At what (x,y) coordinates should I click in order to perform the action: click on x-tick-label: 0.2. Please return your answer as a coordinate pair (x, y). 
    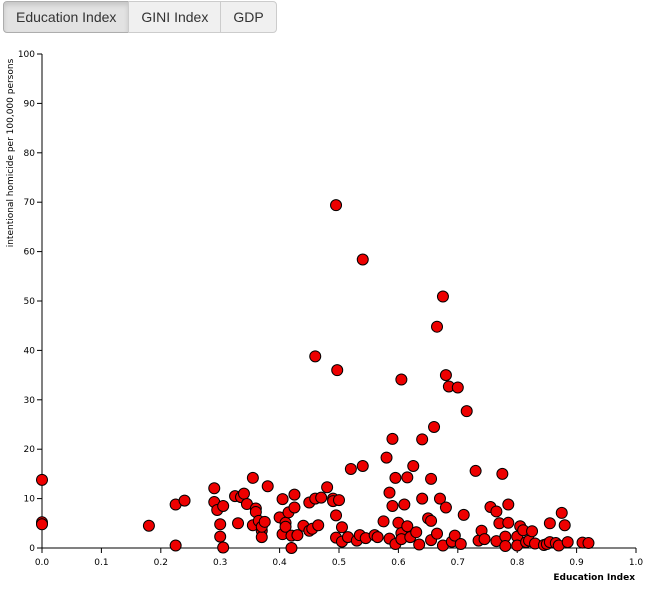
    Looking at the image, I should click on (161, 563).